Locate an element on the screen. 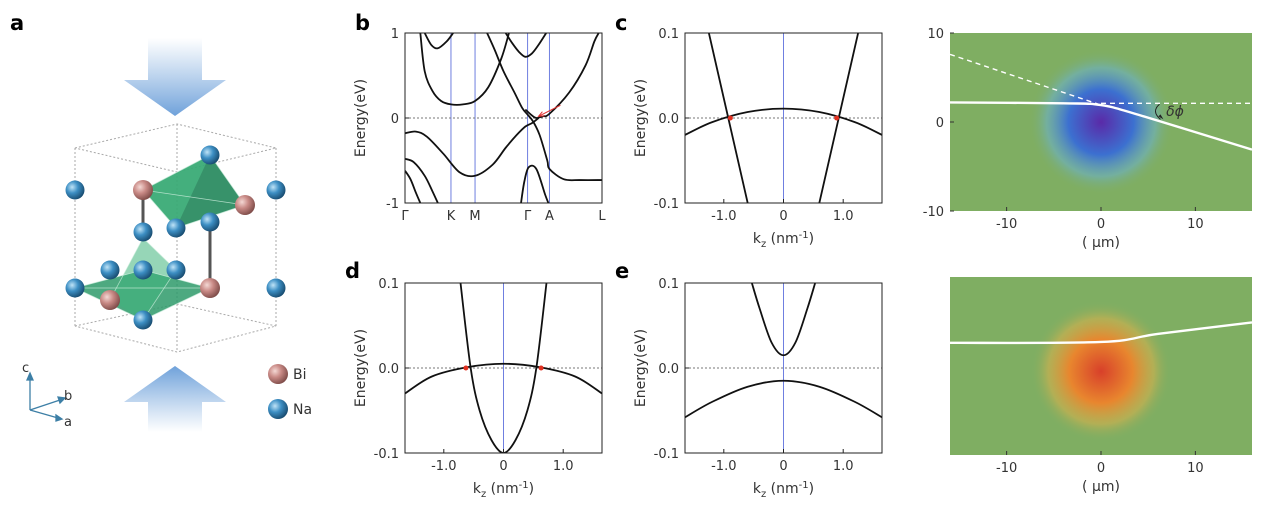  chart-d: 0.1 0.0 -0.1 -1.0 0 1.0 Energy(eV) kz (nm-1) is located at coordinates (478, 388).